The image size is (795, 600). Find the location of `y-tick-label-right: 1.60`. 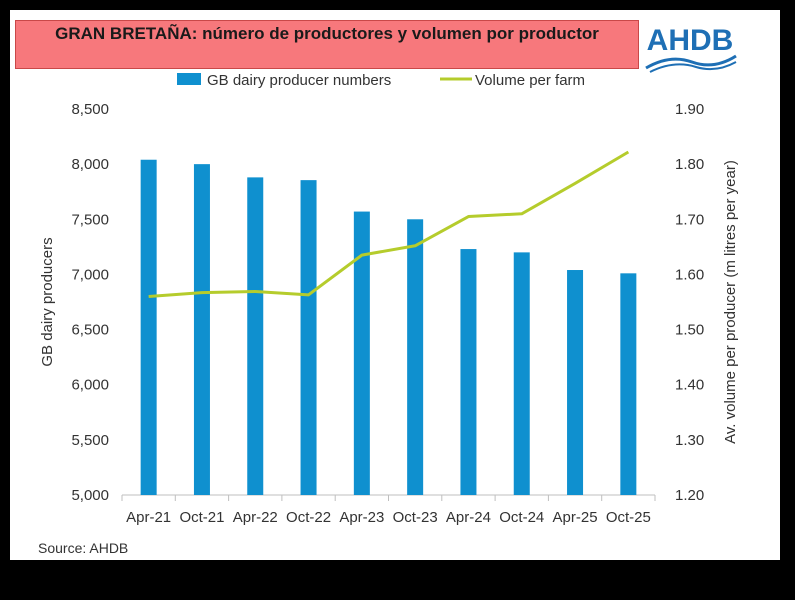

y-tick-label-right: 1.60 is located at coordinates (689, 274).